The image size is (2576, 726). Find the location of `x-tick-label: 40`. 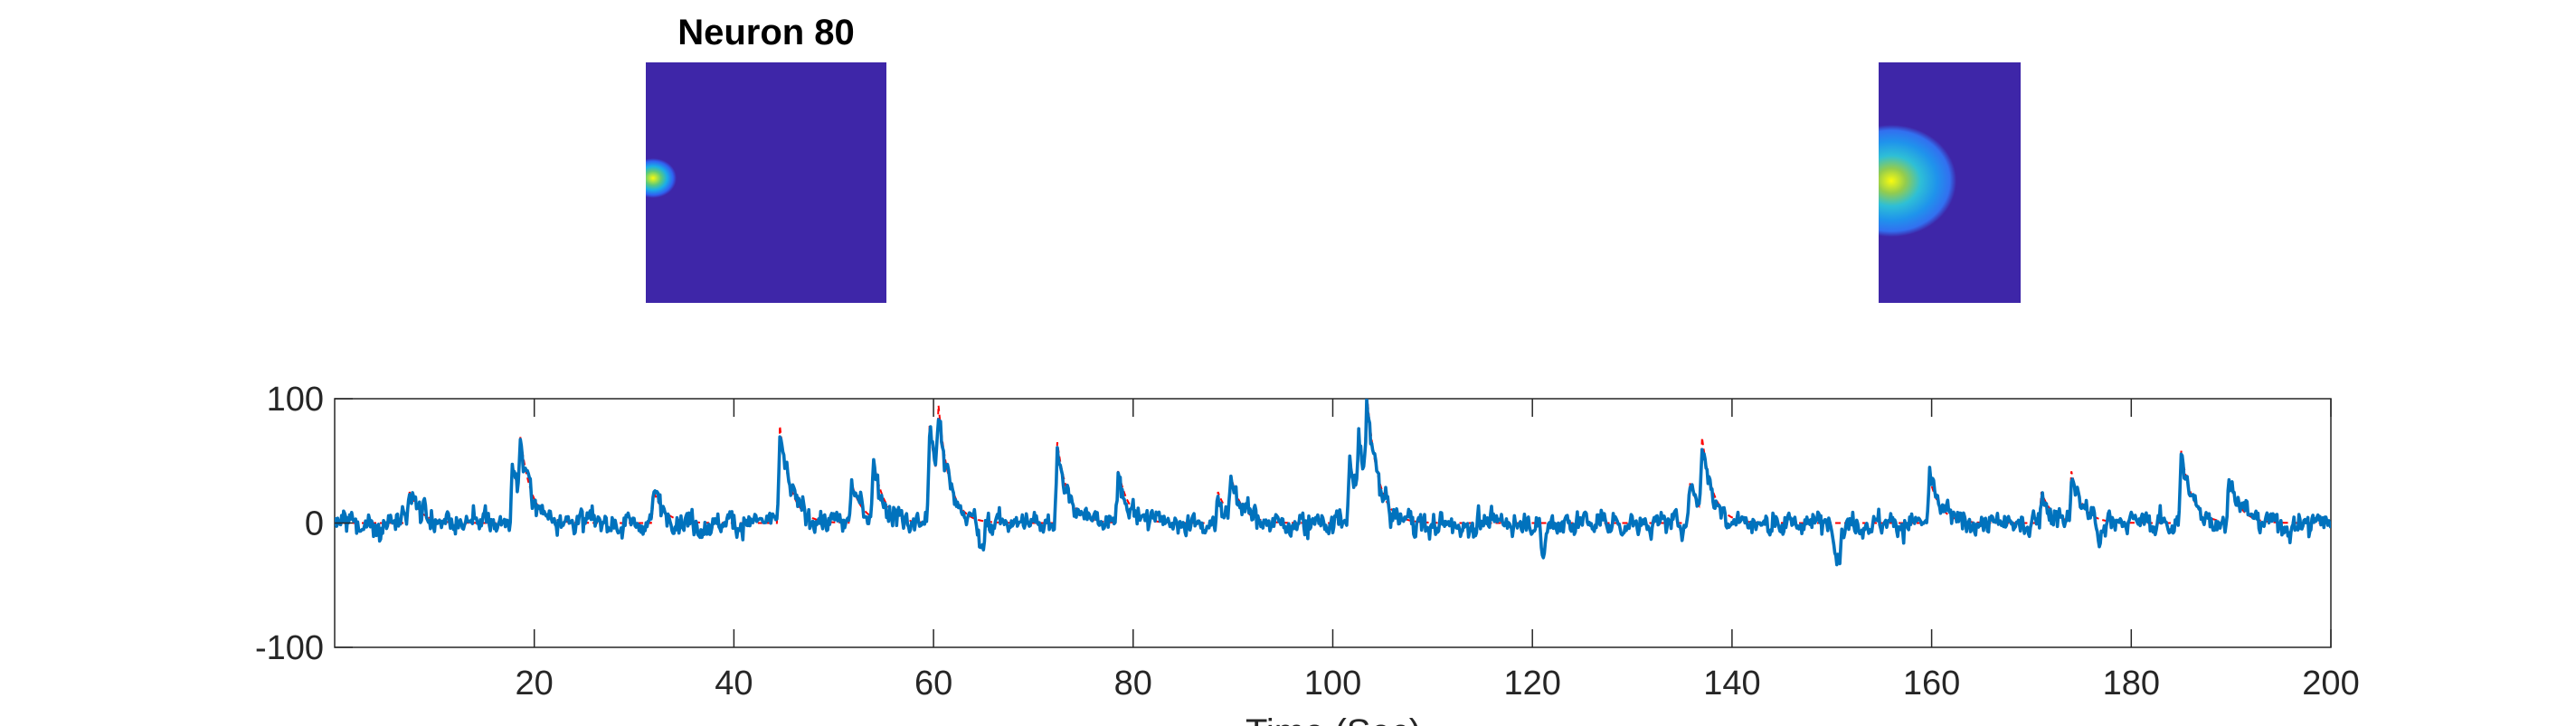

x-tick-label: 40 is located at coordinates (734, 683).